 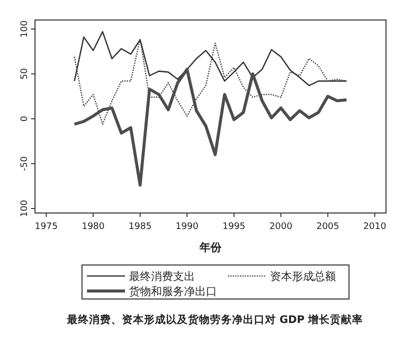 What do you see at coordinates (46, 227) in the screenshot?
I see `x-tick-label: 1975` at bounding box center [46, 227].